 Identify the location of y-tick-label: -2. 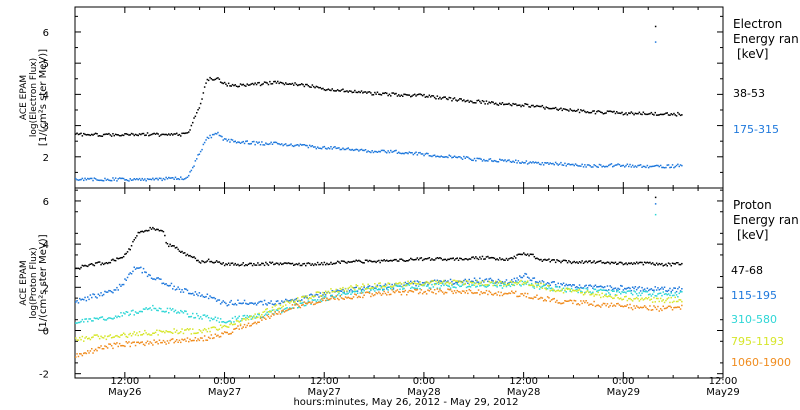
(44, 375).